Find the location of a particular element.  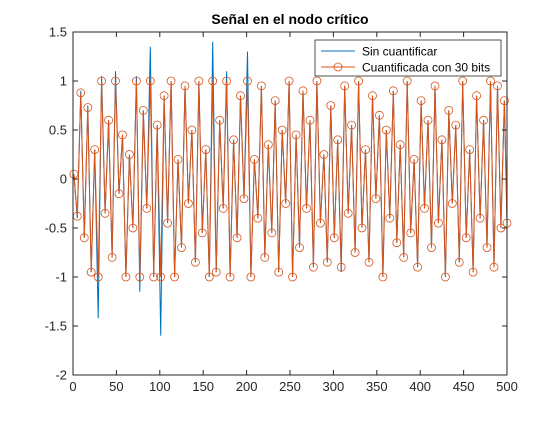

y-tick-label: -2 is located at coordinates (61, 375).